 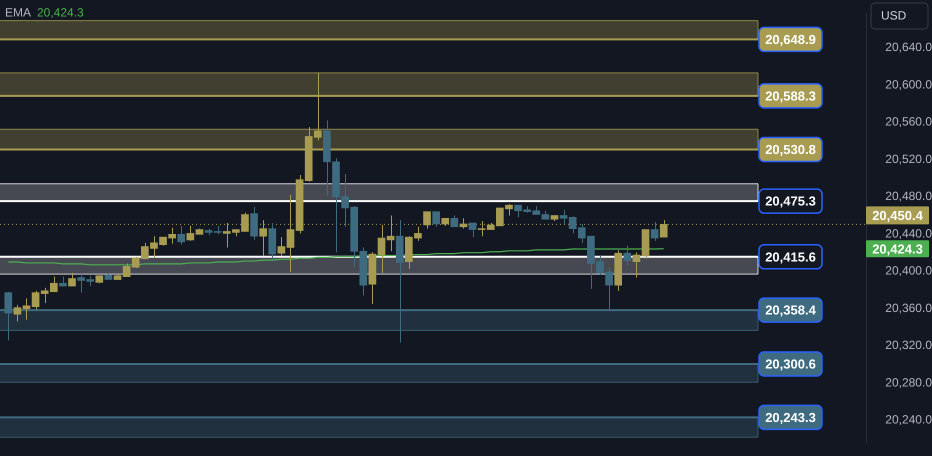 What do you see at coordinates (790, 39) in the screenshot?
I see `ref-line-label: 20,648.9` at bounding box center [790, 39].